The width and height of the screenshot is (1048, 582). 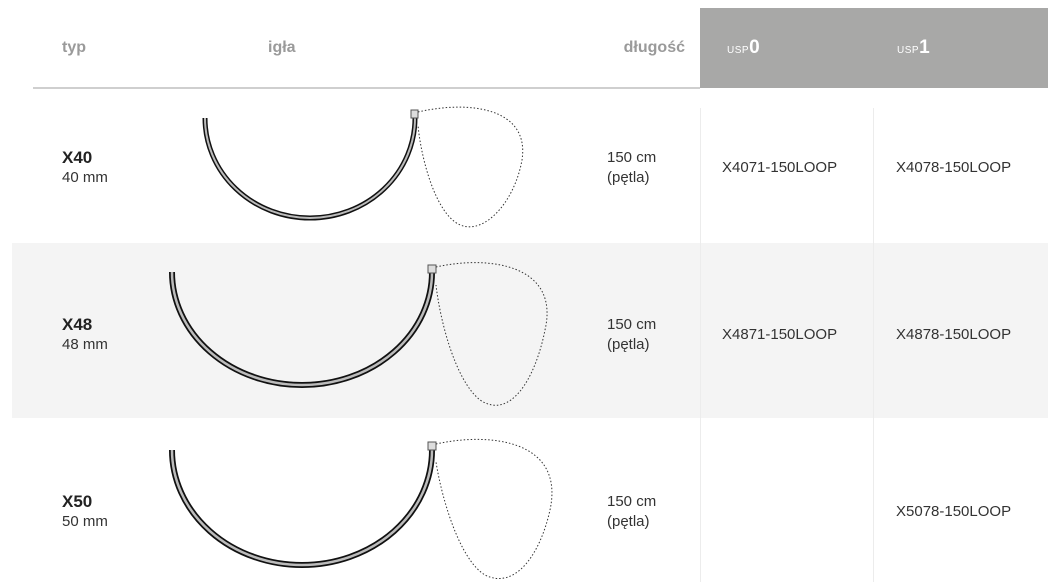 What do you see at coordinates (874, 48) in the screenshot?
I see `usp-header-background` at bounding box center [874, 48].